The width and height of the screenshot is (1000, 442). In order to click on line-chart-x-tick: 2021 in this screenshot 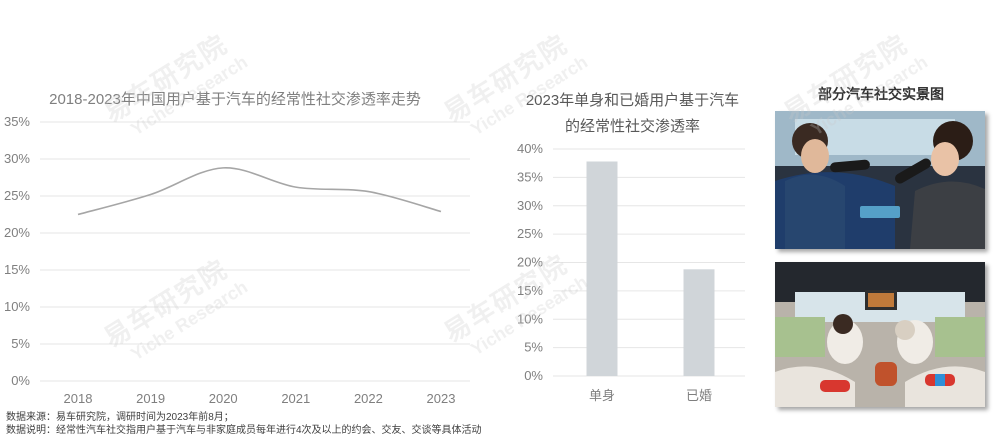, I will do `click(295, 398)`.